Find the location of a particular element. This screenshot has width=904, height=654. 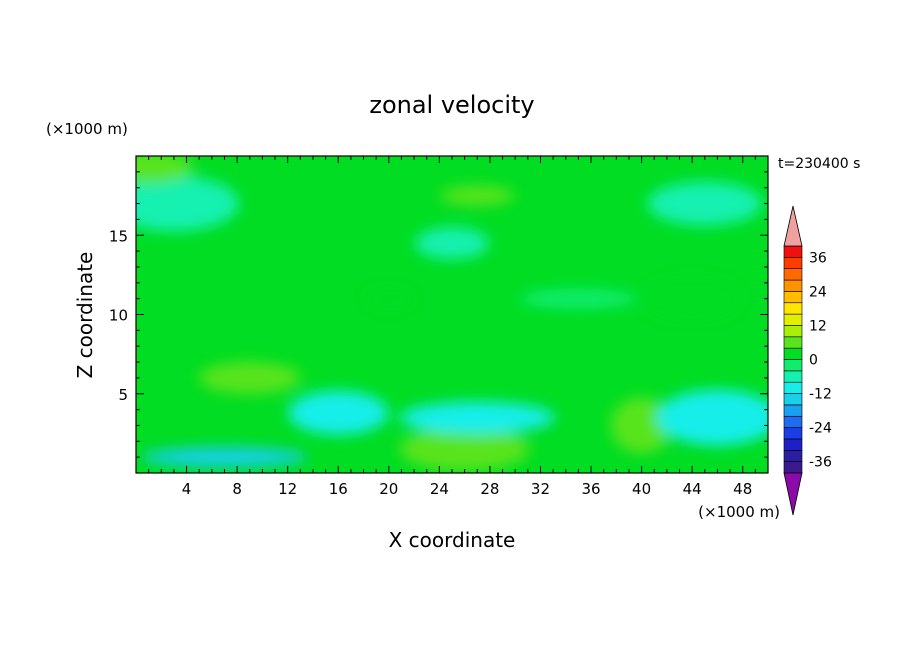

x-unit-label: (×1000 m) is located at coordinates (739, 512).